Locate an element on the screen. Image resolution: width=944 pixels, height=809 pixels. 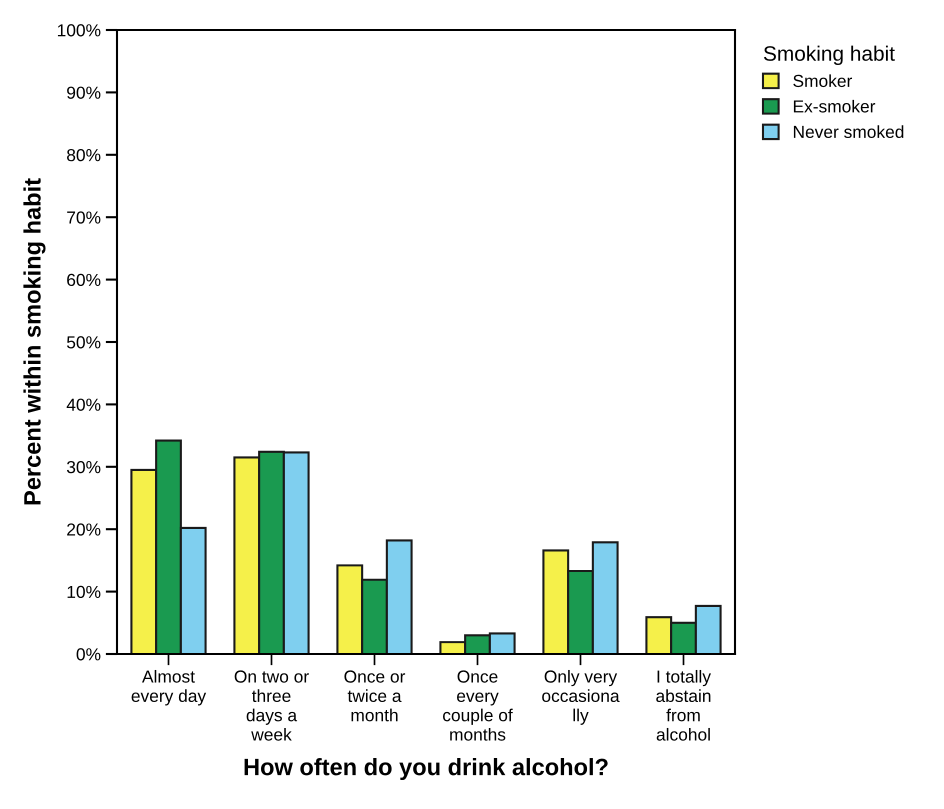
y-tick-label: 60% is located at coordinates (83, 280).